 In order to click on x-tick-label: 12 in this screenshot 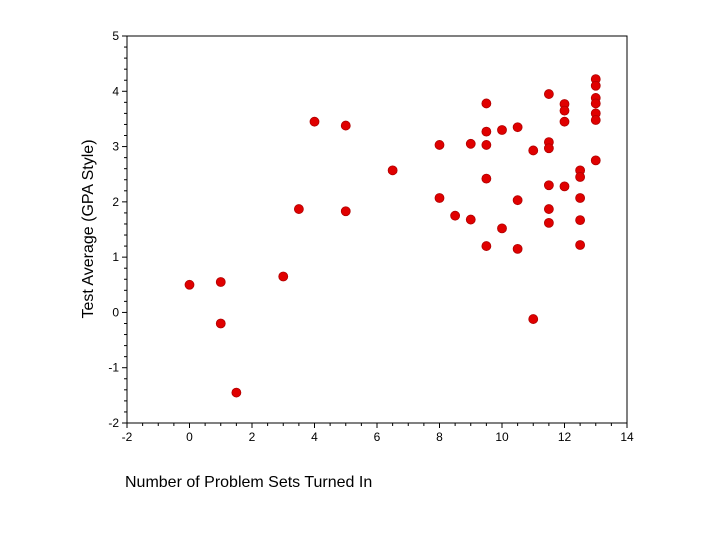, I will do `click(565, 437)`.